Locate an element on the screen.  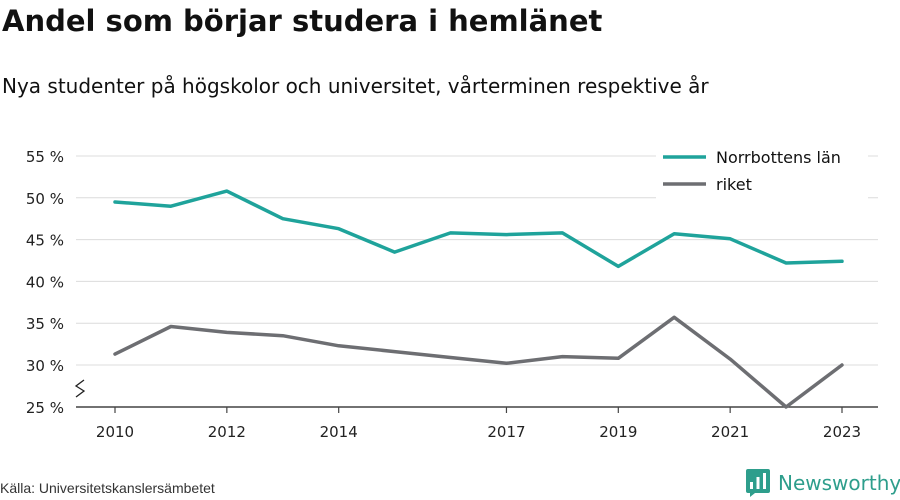
y-tick-label: 50 % is located at coordinates (45, 199).